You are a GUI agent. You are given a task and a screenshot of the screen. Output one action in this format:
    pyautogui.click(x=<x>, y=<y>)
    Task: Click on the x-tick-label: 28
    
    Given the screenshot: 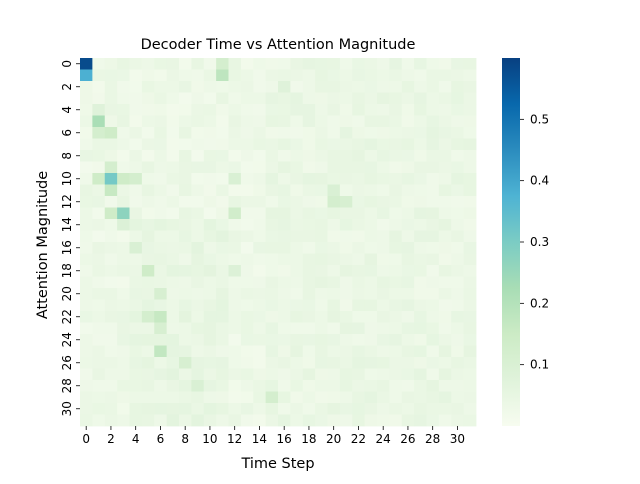 What is the action you would take?
    pyautogui.click(x=432, y=439)
    